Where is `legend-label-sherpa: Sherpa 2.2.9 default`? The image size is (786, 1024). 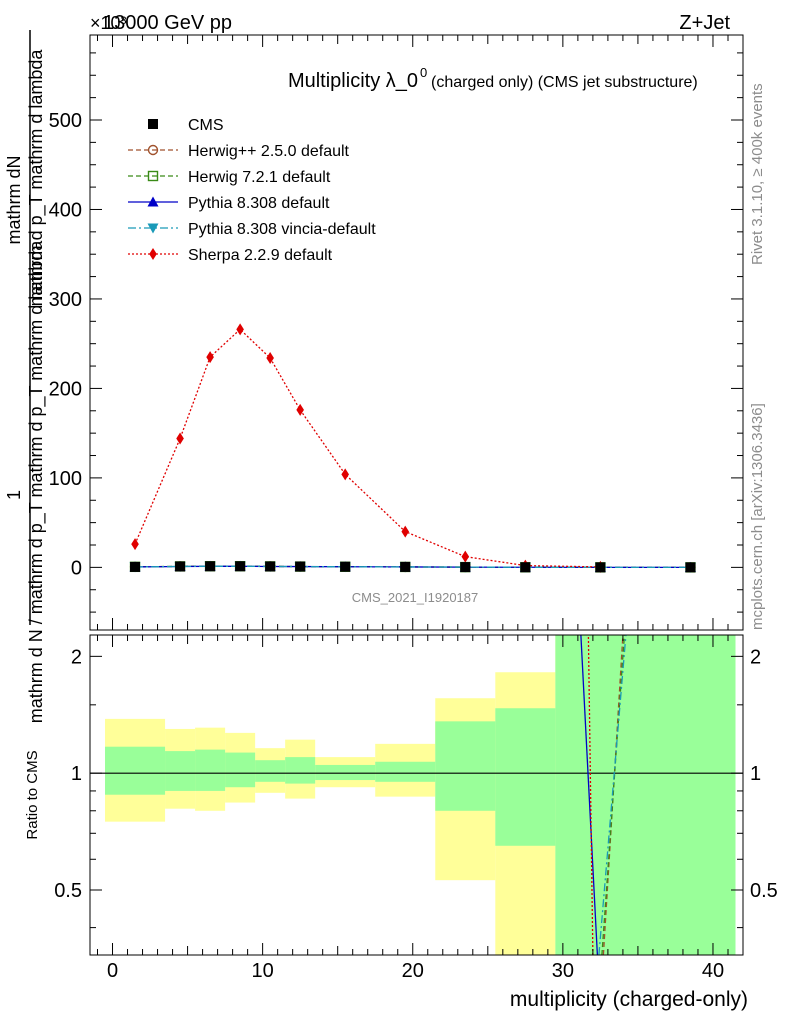
legend-label-sherpa: Sherpa 2.2.9 default is located at coordinates (260, 255).